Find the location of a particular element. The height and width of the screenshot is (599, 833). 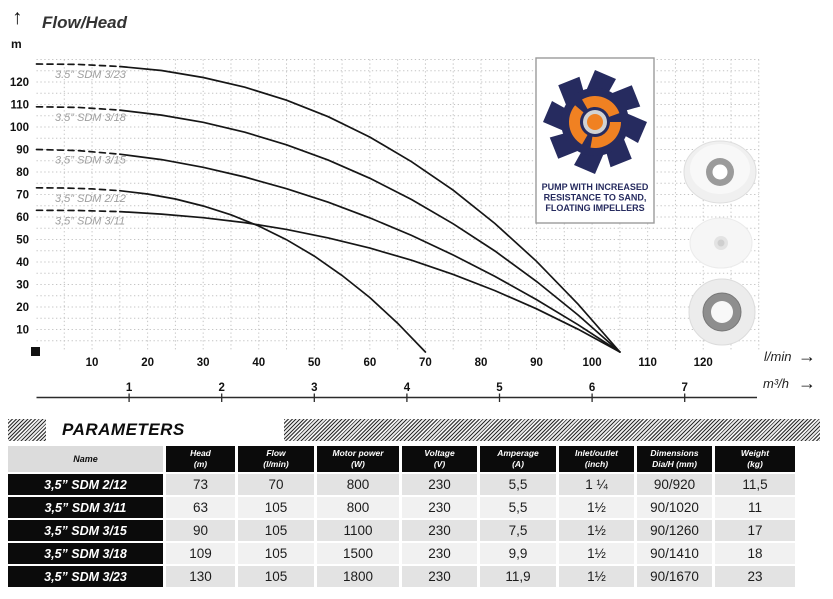

svg-text: 3,5” SDM 3/15 is located at coordinates (91, 161).